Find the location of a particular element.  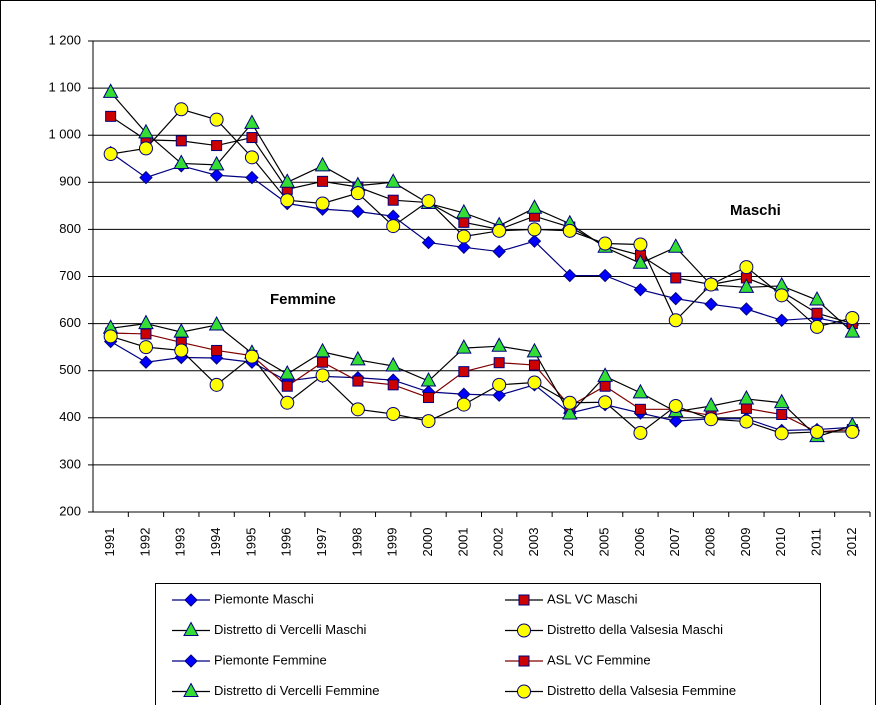

x-tick-label: 2009 is located at coordinates (745, 542).